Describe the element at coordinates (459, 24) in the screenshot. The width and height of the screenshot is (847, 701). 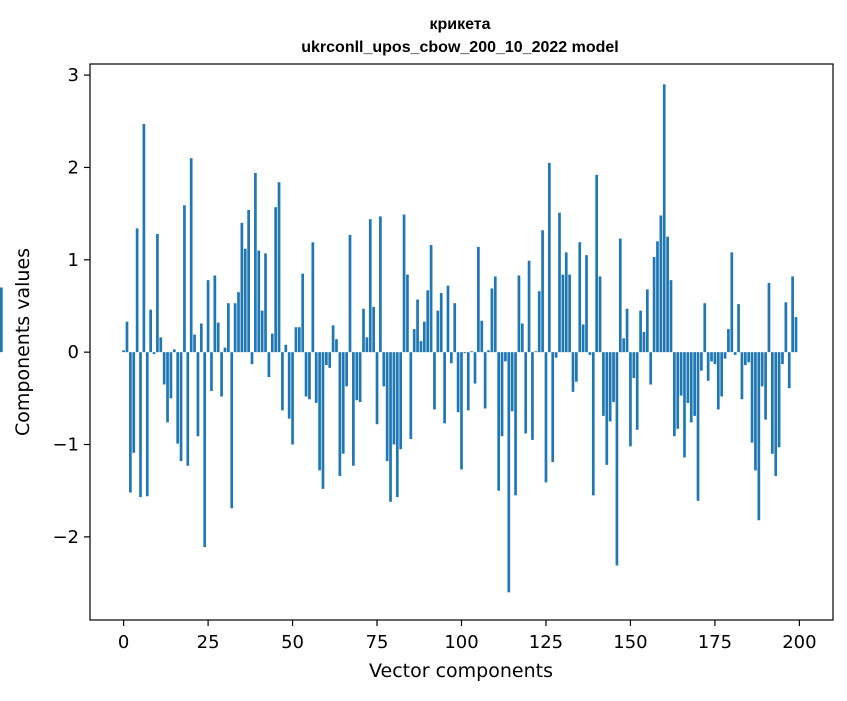
I see `chart-title-line-1: крикета` at that location.